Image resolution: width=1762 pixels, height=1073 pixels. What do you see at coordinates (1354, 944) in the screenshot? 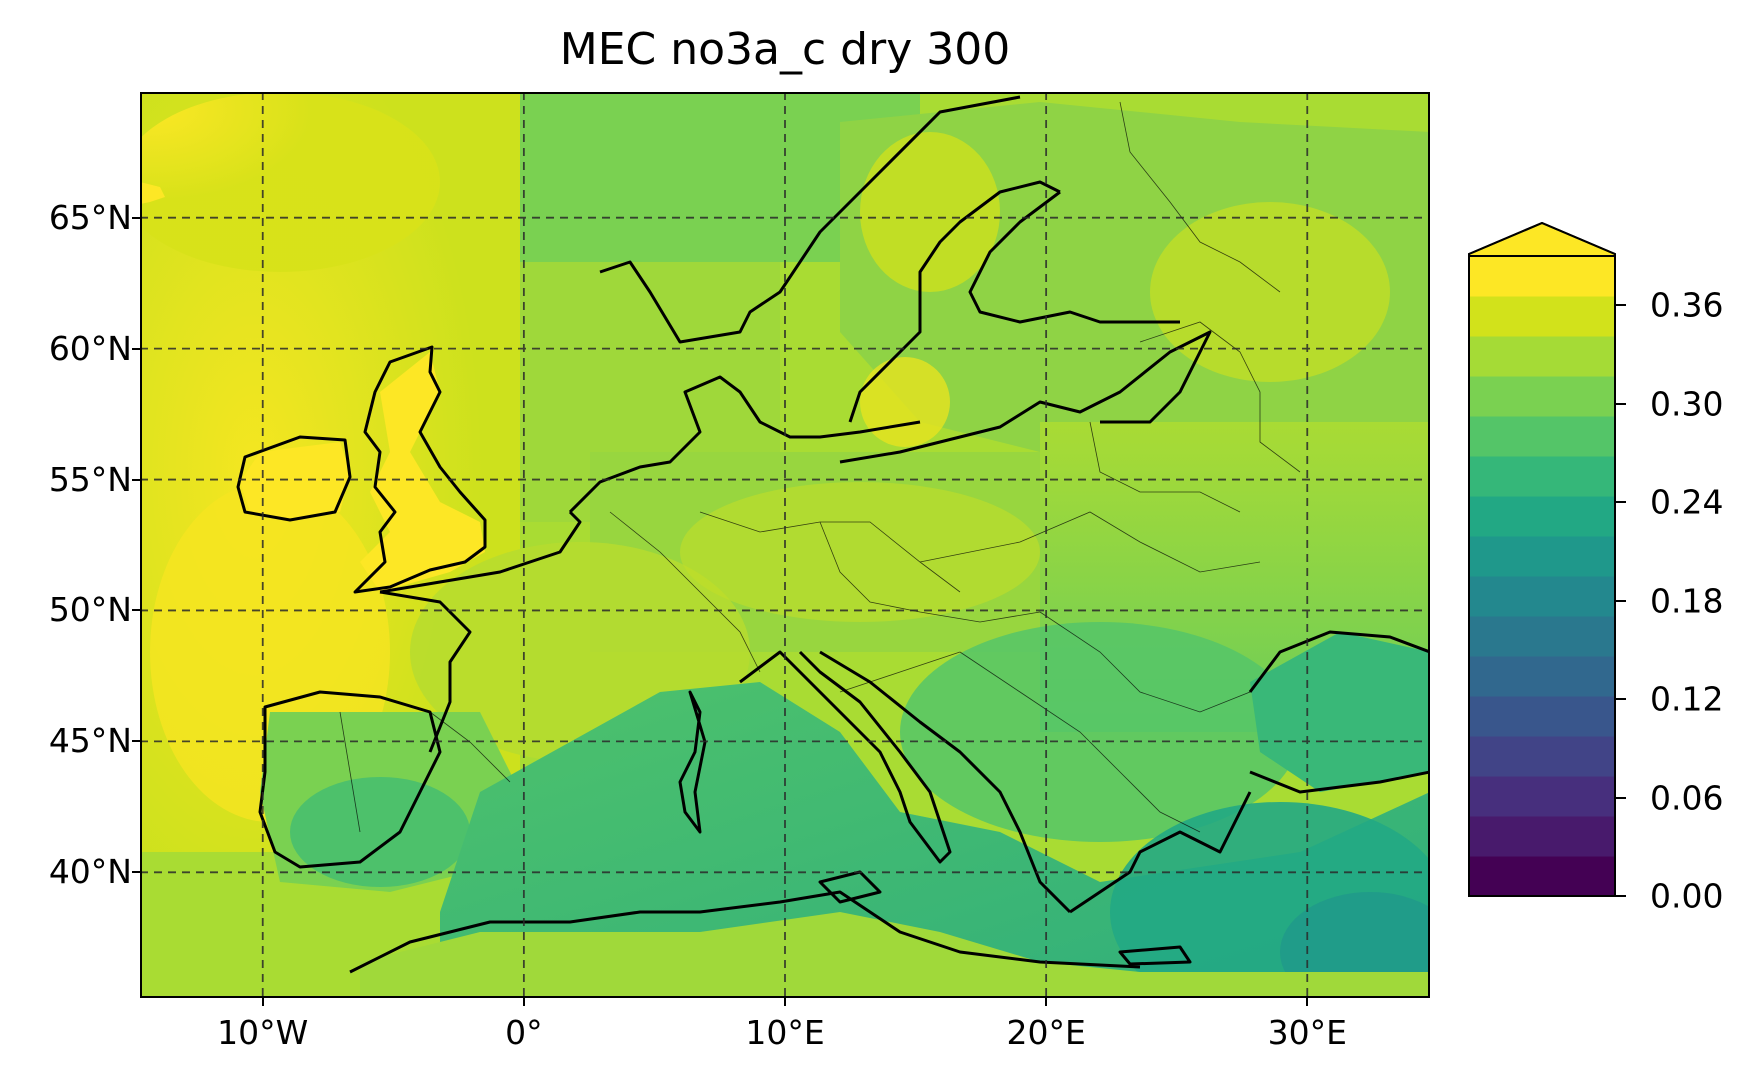
I see `field-east-med` at bounding box center [1354, 944].